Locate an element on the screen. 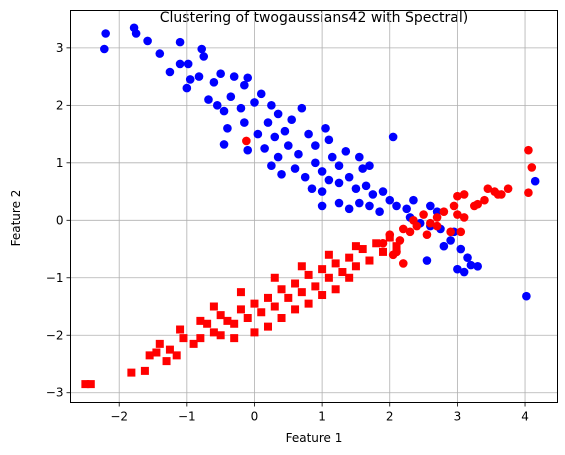 The image size is (565, 455). y-tick-label: −2 is located at coordinates (55, 335).